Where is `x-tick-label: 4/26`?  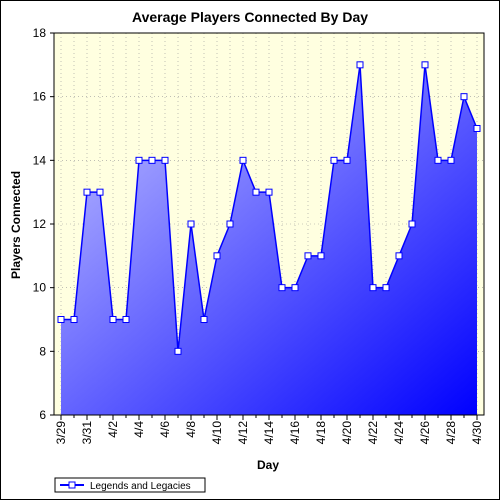 x-tick-label: 4/26 is located at coordinates (425, 433).